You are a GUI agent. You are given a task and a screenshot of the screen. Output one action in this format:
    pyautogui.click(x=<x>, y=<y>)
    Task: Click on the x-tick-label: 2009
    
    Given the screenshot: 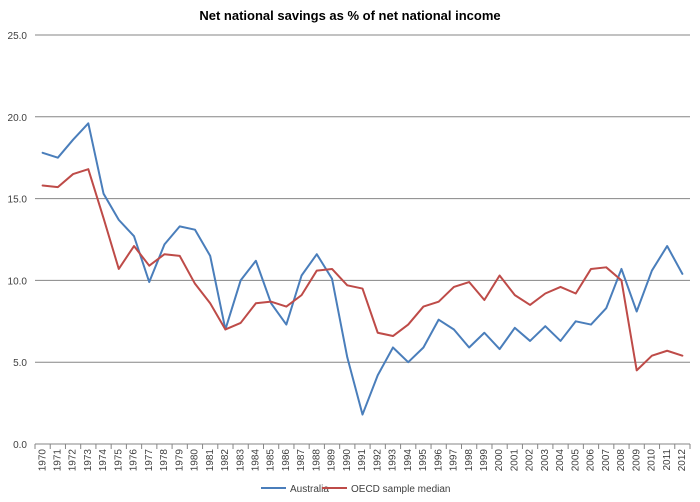 What is the action you would take?
    pyautogui.click(x=636, y=460)
    